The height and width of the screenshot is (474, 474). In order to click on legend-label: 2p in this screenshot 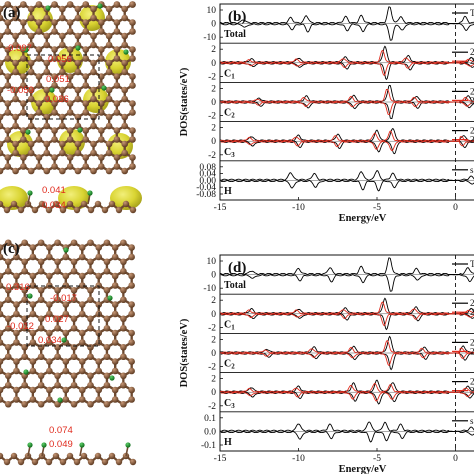, I will do `click(472, 100)`.